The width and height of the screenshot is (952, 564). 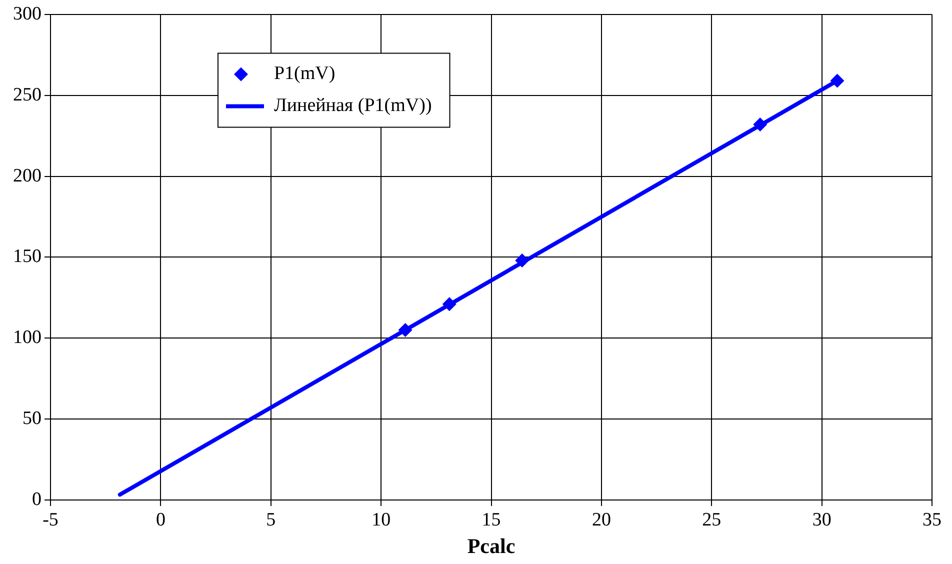 I want to click on x-tick-label: 35, so click(x=932, y=519).